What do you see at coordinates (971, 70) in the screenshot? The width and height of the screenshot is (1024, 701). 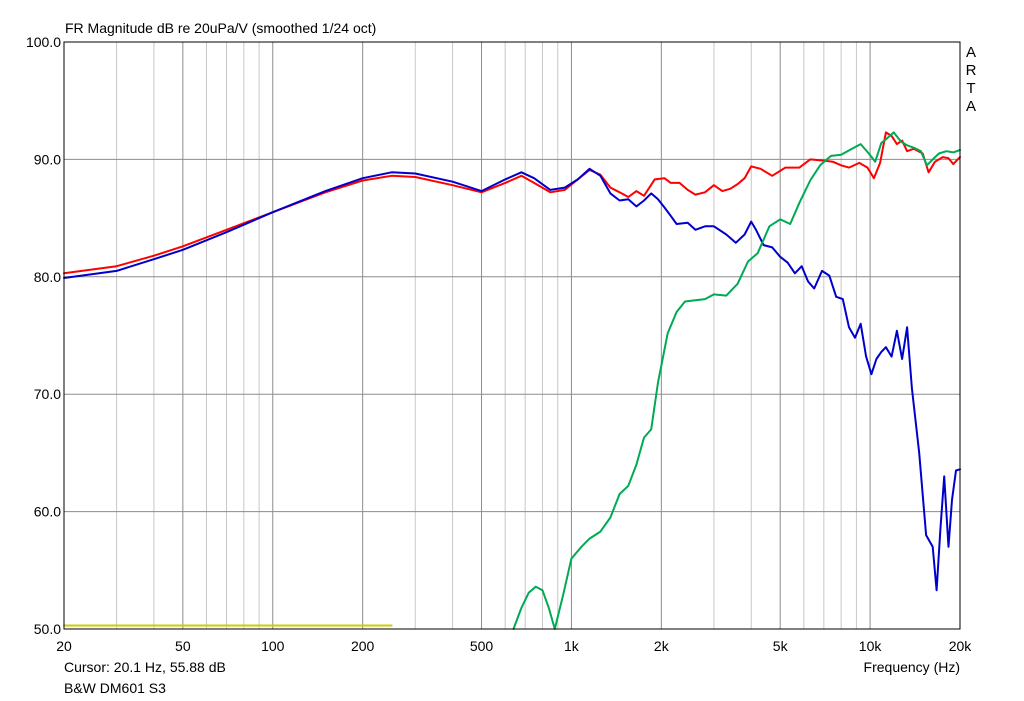 I see `watermark-letter: R` at bounding box center [971, 70].